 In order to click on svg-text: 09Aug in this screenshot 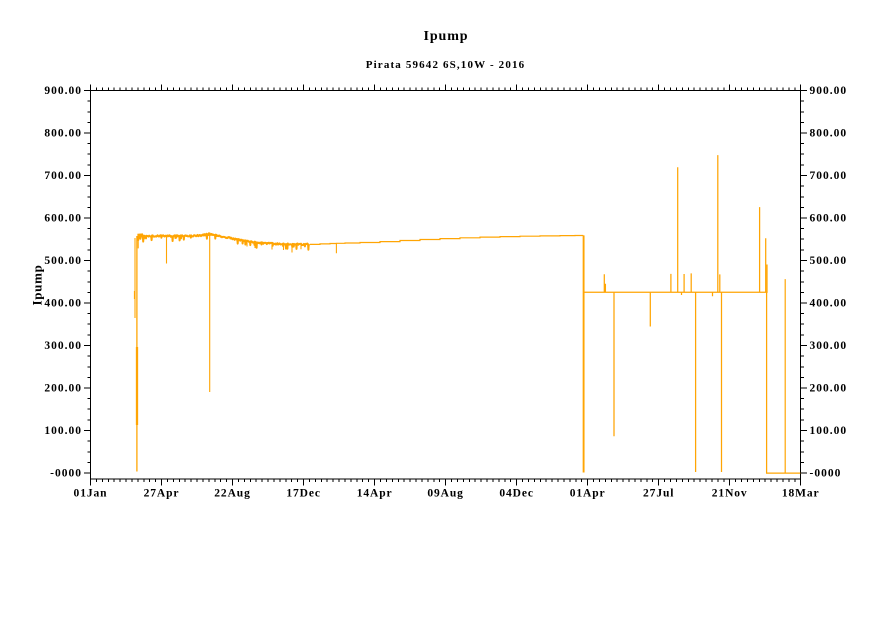, I will do `click(445, 494)`.